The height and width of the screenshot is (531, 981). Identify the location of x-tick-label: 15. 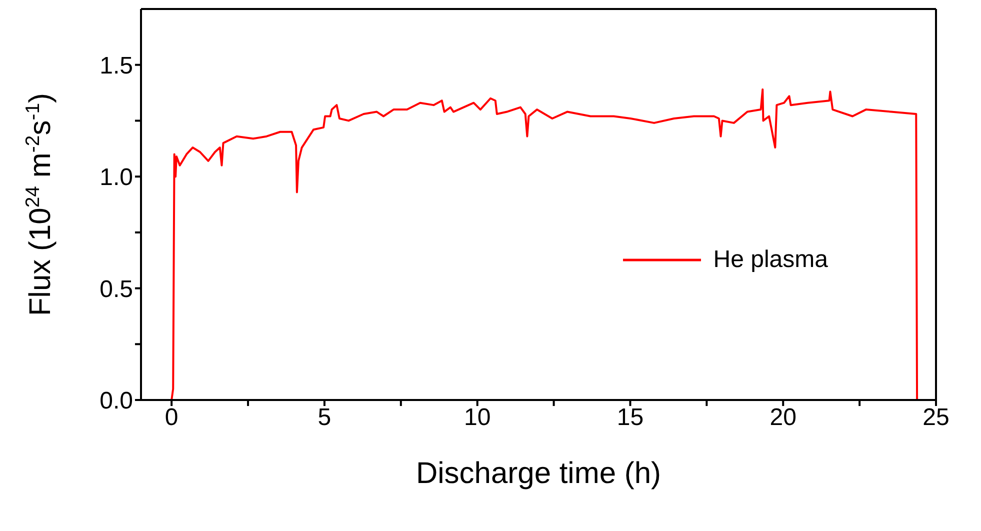
(630, 418).